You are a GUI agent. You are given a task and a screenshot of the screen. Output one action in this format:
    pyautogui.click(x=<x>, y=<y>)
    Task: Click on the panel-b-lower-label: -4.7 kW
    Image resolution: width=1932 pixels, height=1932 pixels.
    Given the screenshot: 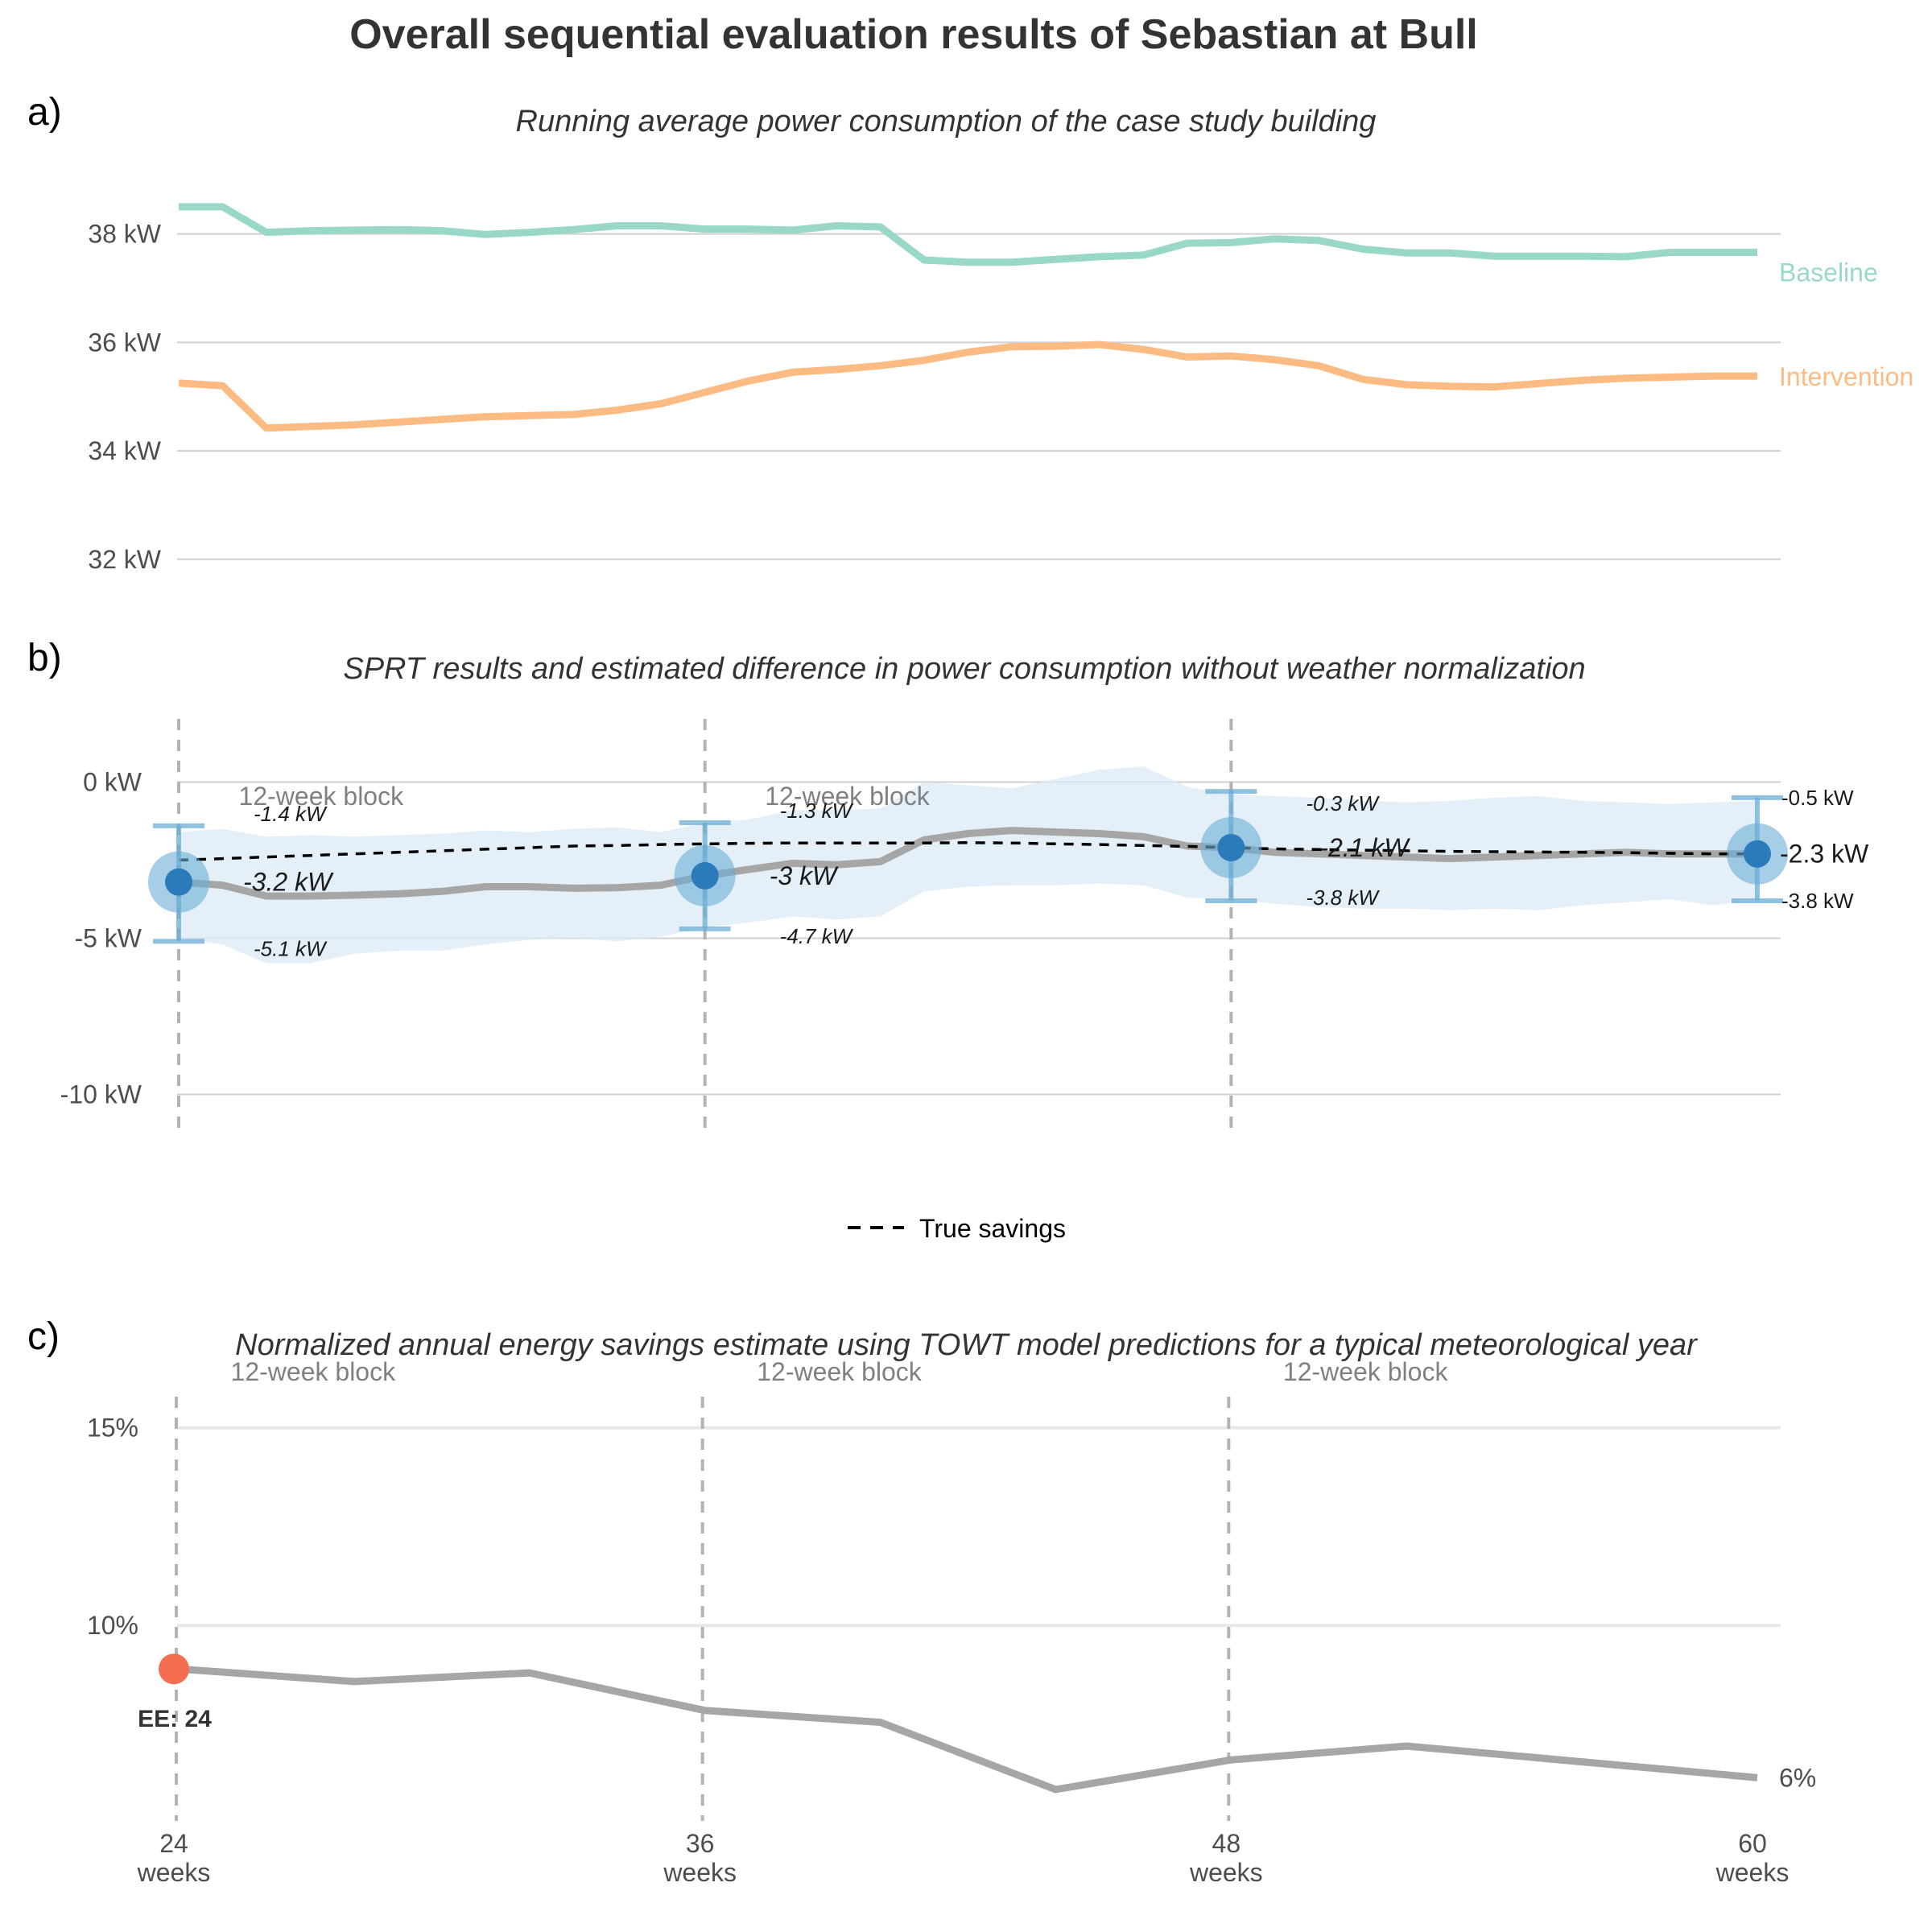 What is the action you would take?
    pyautogui.click(x=817, y=936)
    